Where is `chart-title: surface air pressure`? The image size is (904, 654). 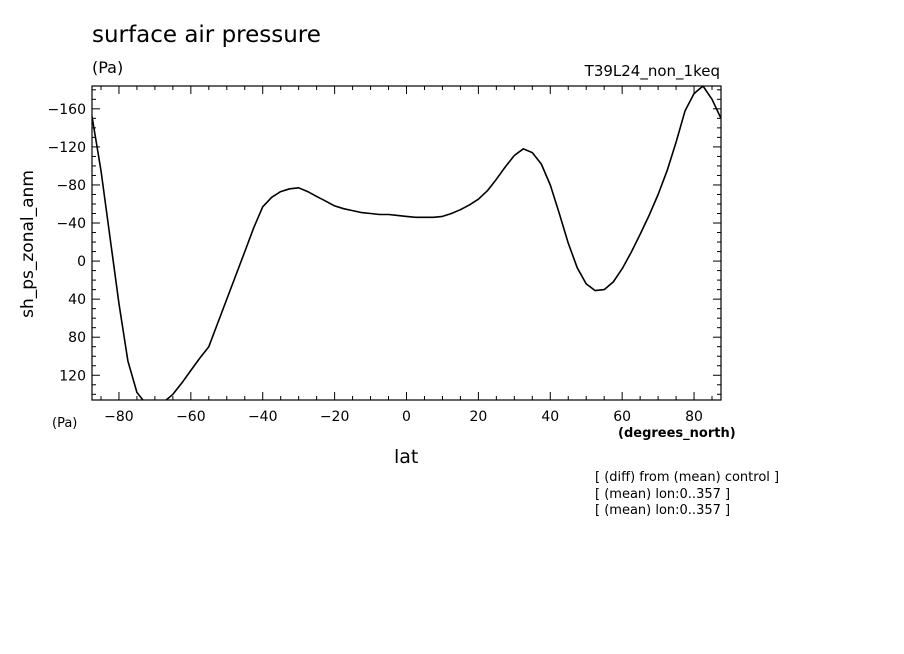
chart-title: surface air pressure is located at coordinates (206, 35).